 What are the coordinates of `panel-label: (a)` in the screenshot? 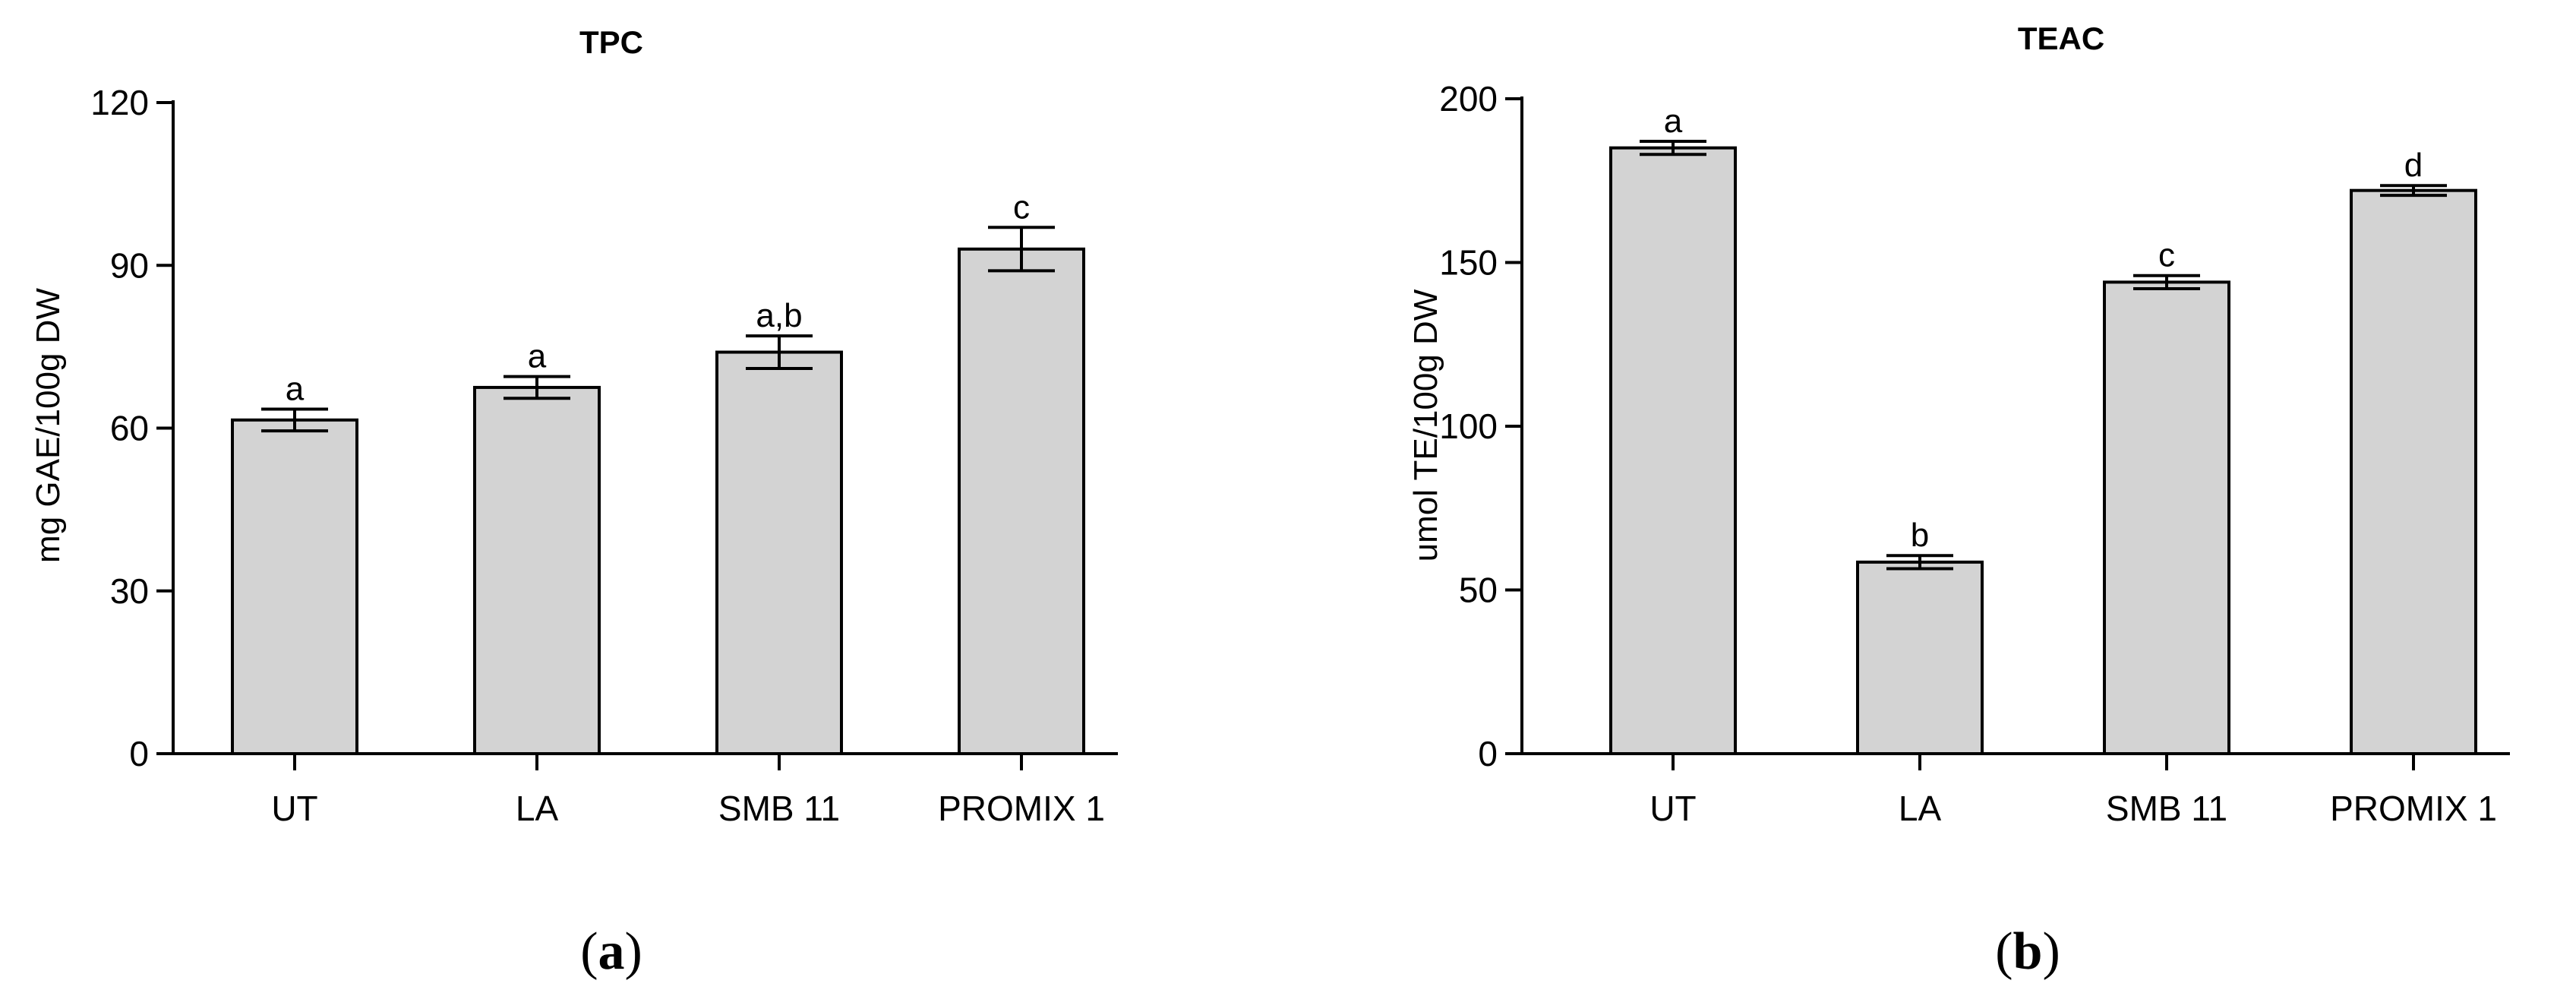 It's located at (611, 952).